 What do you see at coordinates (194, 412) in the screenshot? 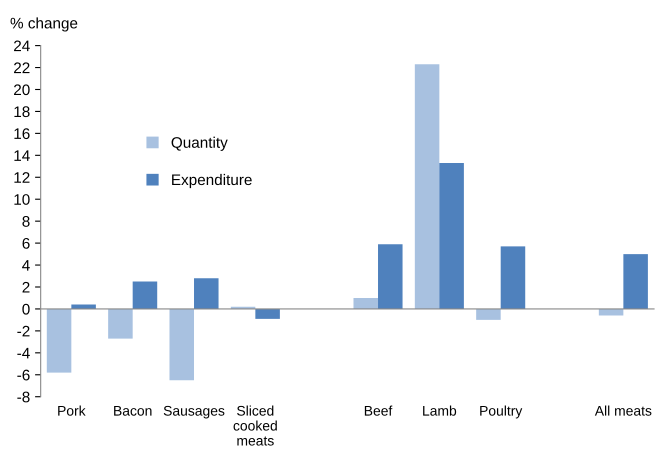
I see `x-tick-label: Sausages` at bounding box center [194, 412].